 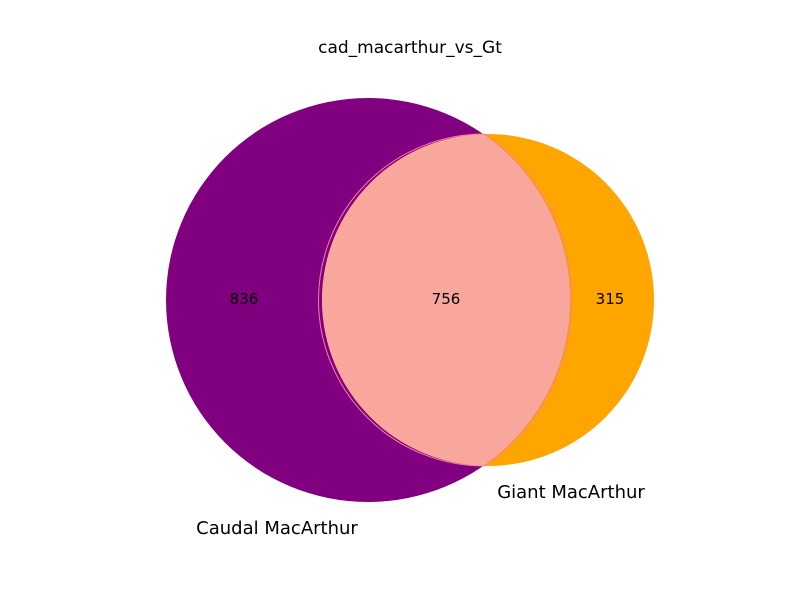 I want to click on set-a-label: Caudal MacArthur, so click(x=277, y=528).